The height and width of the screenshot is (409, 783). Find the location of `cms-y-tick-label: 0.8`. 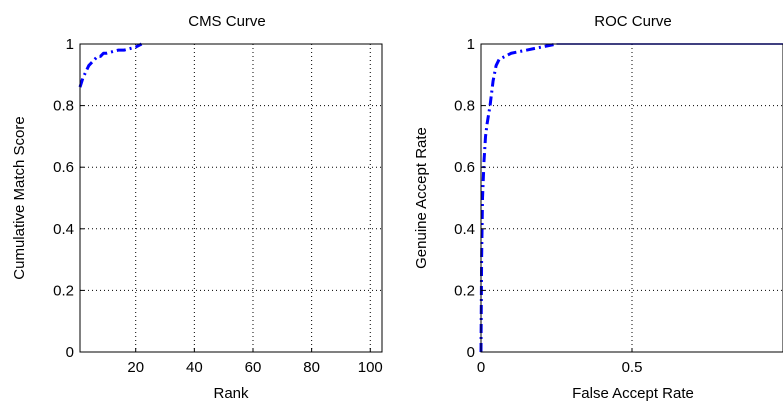

cms-y-tick-label: 0.8 is located at coordinates (63, 106).